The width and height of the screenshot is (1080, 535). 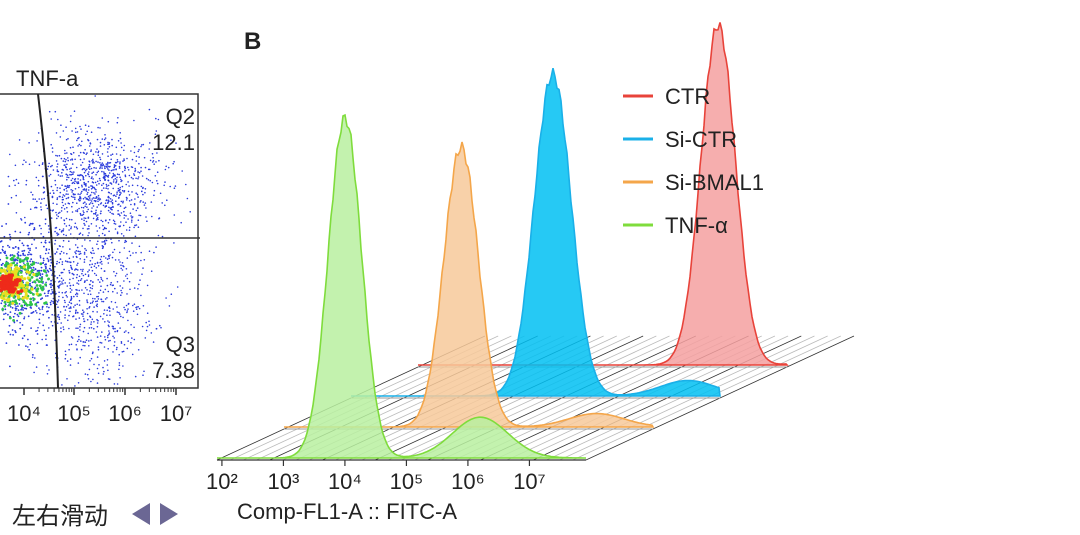 What do you see at coordinates (176, 413) in the screenshot?
I see `scatter-x-tick-label: 10⁷` at bounding box center [176, 413].